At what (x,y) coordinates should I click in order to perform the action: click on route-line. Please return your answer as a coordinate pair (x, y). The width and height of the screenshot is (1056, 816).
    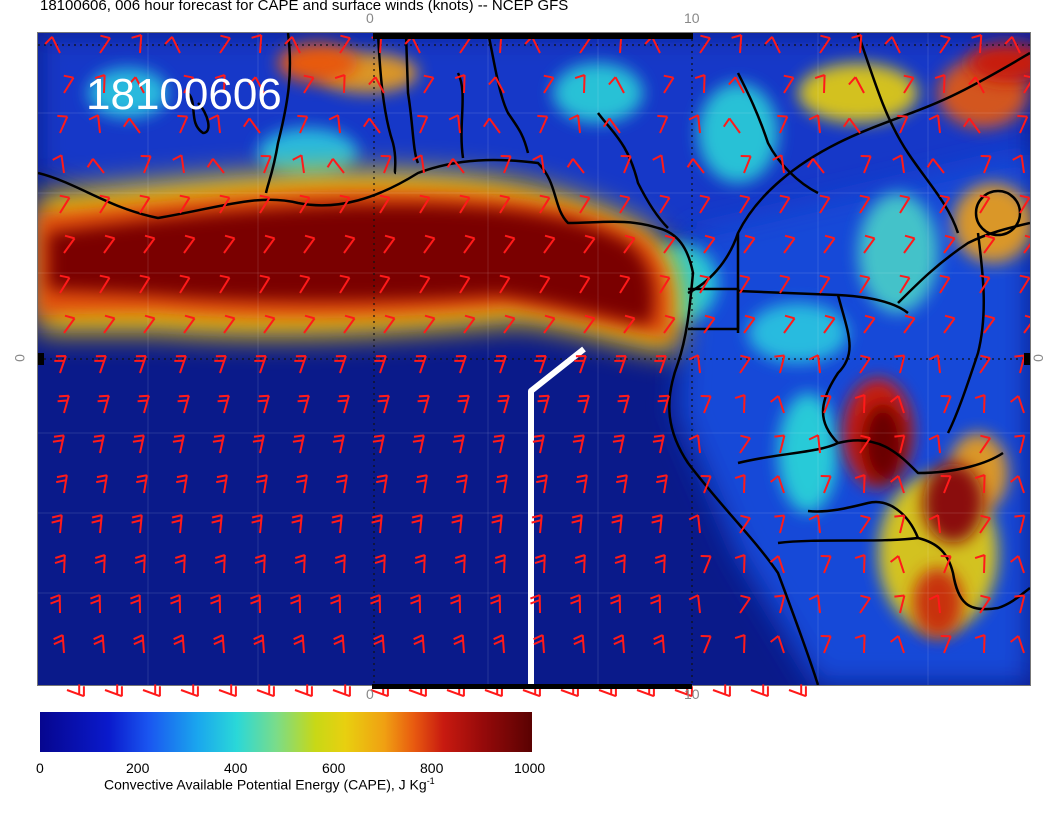
    Looking at the image, I should click on (557, 515).